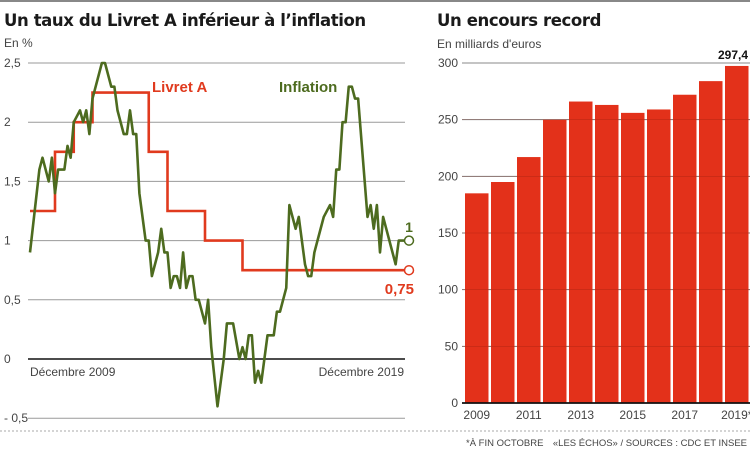 The height and width of the screenshot is (451, 750). What do you see at coordinates (607, 253) in the screenshot?
I see `bar-2014` at bounding box center [607, 253].